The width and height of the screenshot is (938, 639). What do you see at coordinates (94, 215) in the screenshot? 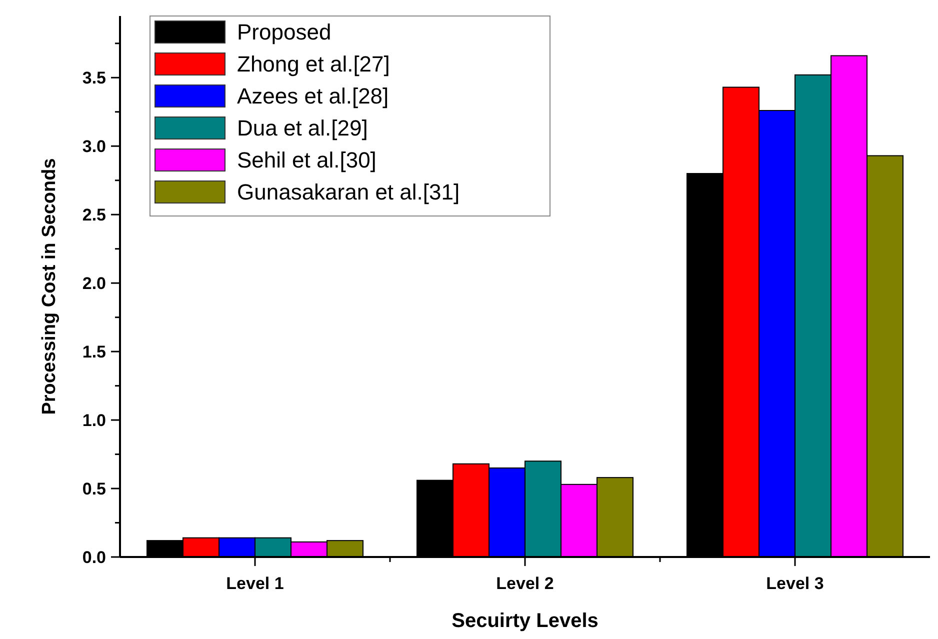
I see `y-tick-label: 2.5` at bounding box center [94, 215].